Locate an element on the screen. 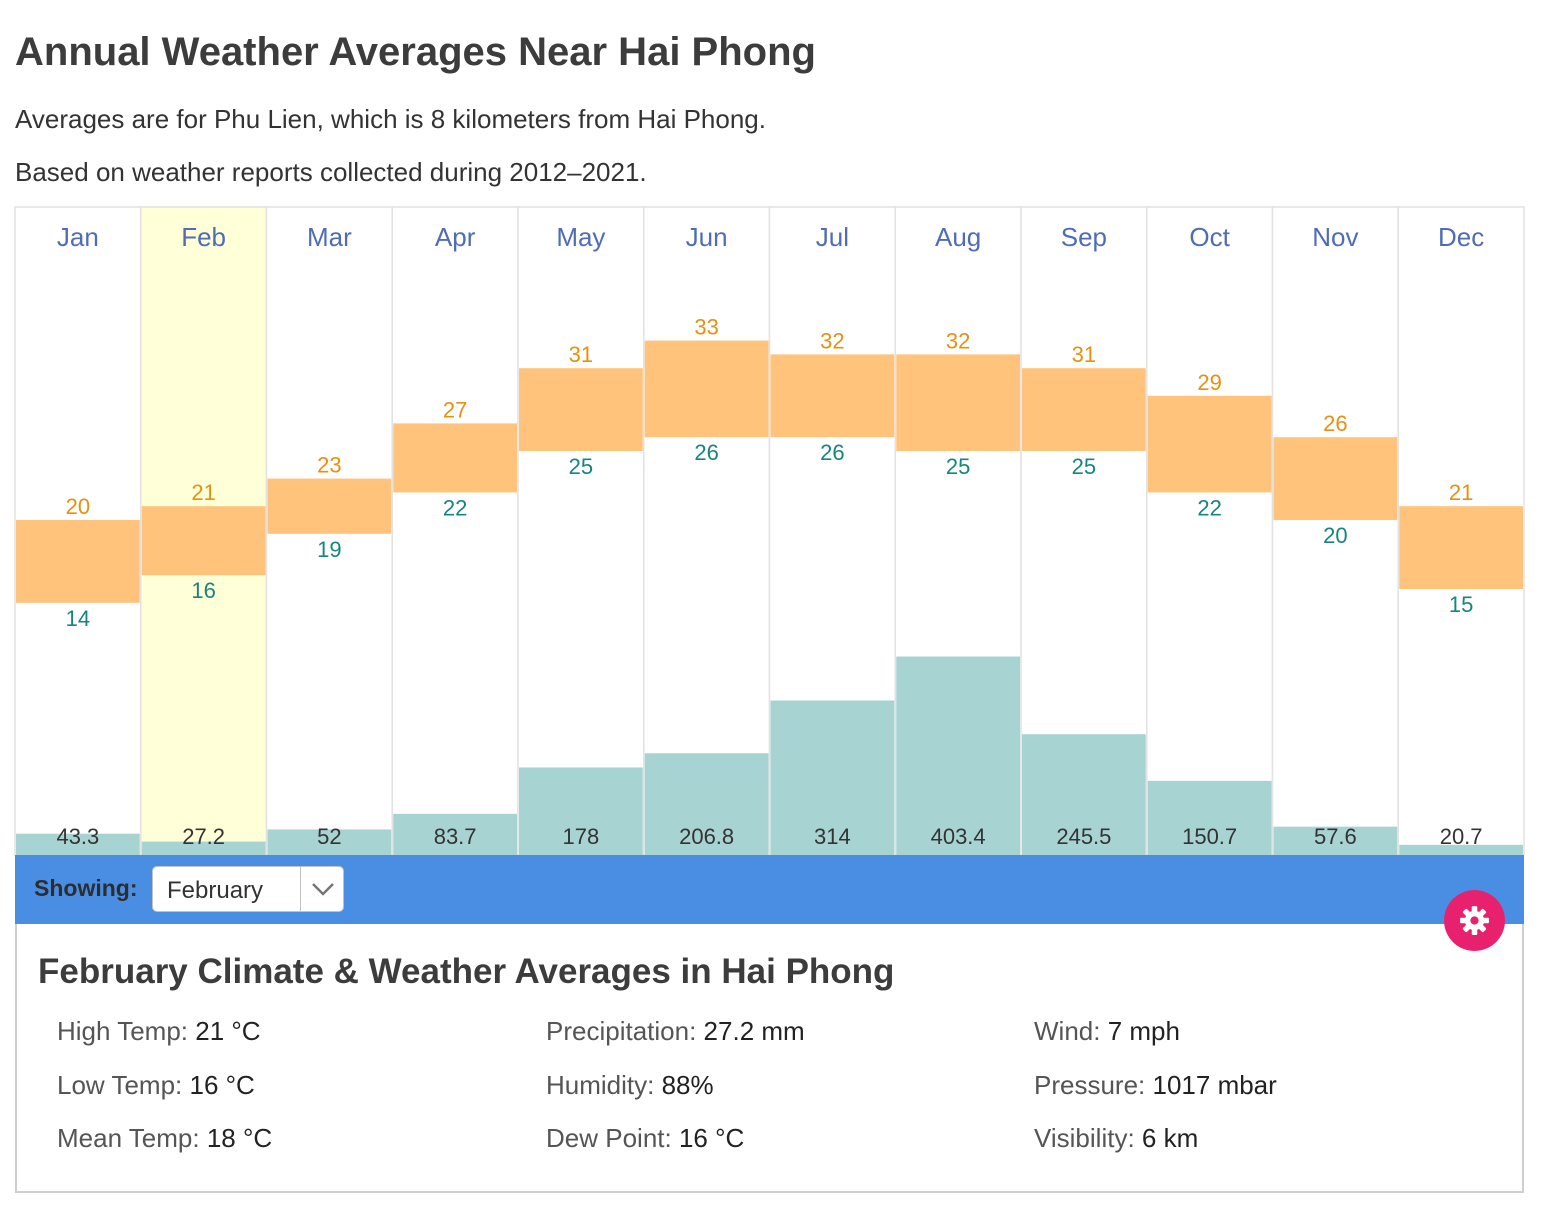 Image resolution: width=1541 pixels, height=1214 pixels. low-temp-label-may: 25 is located at coordinates (581, 466).